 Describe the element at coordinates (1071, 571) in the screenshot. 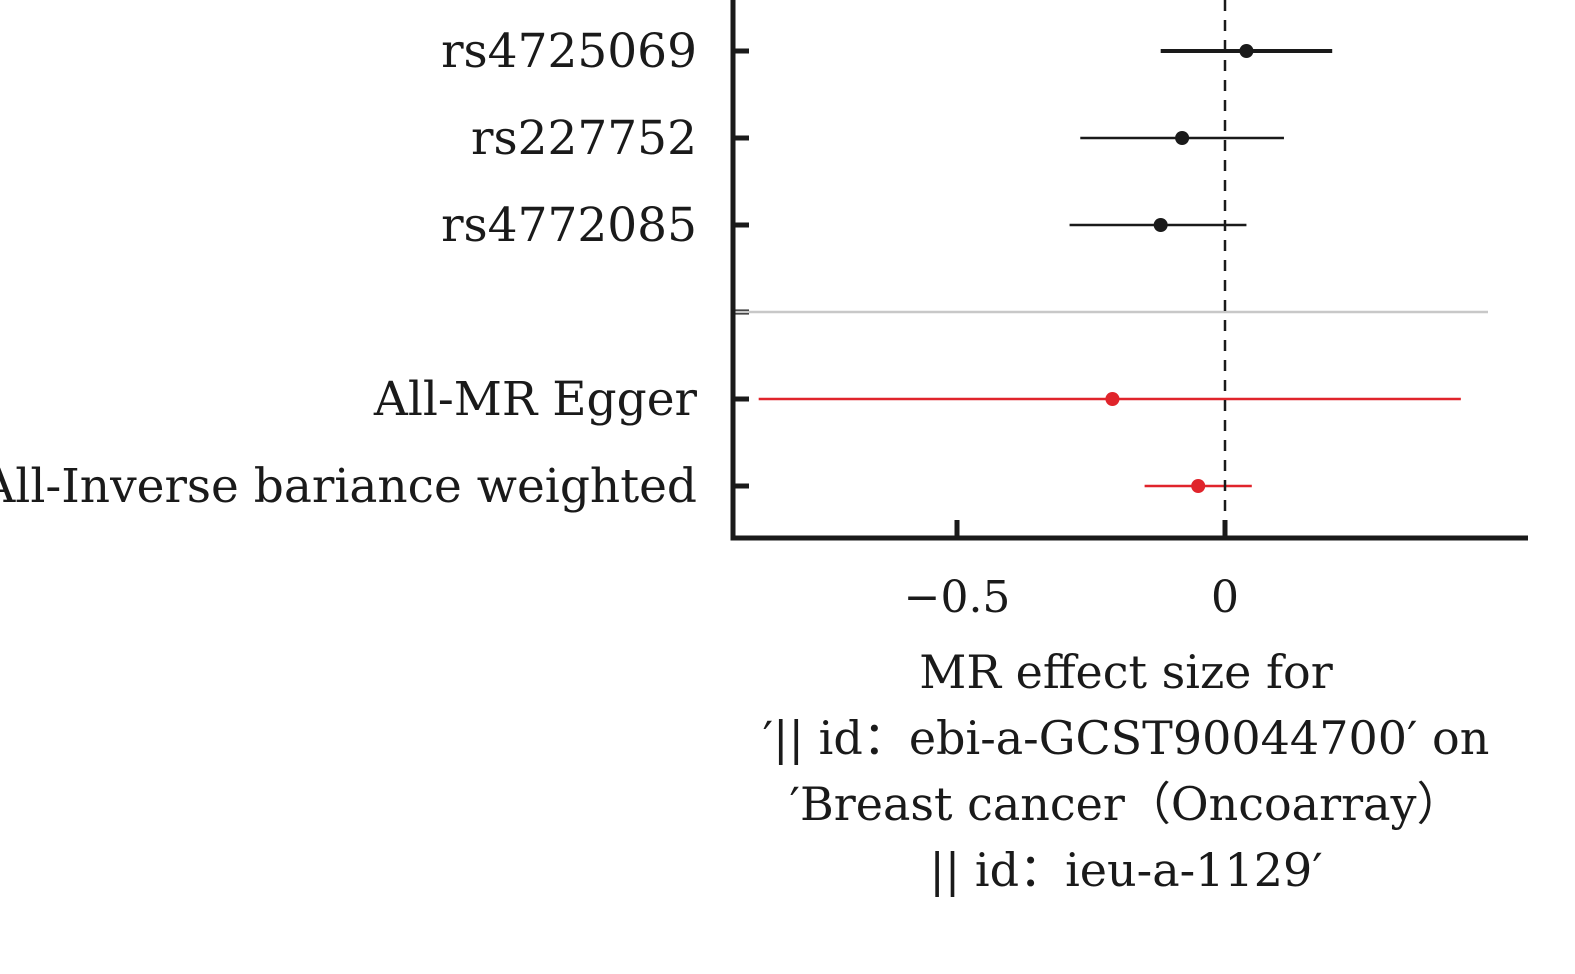

I see `x-axis-ticks: −0.5 0` at that location.